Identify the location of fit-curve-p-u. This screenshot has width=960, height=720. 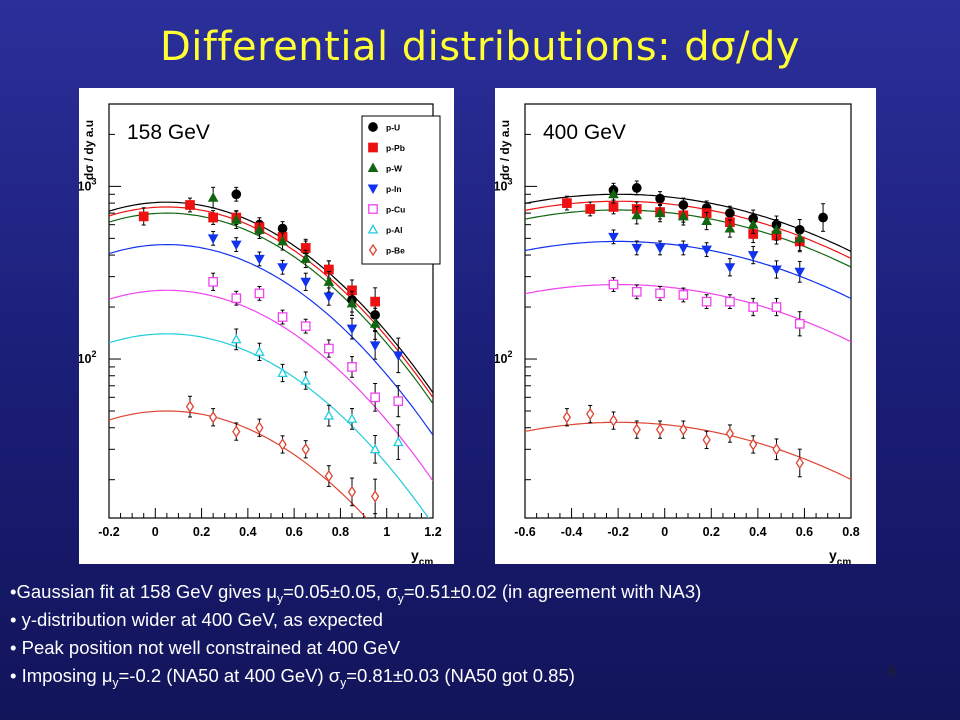
(271, 297).